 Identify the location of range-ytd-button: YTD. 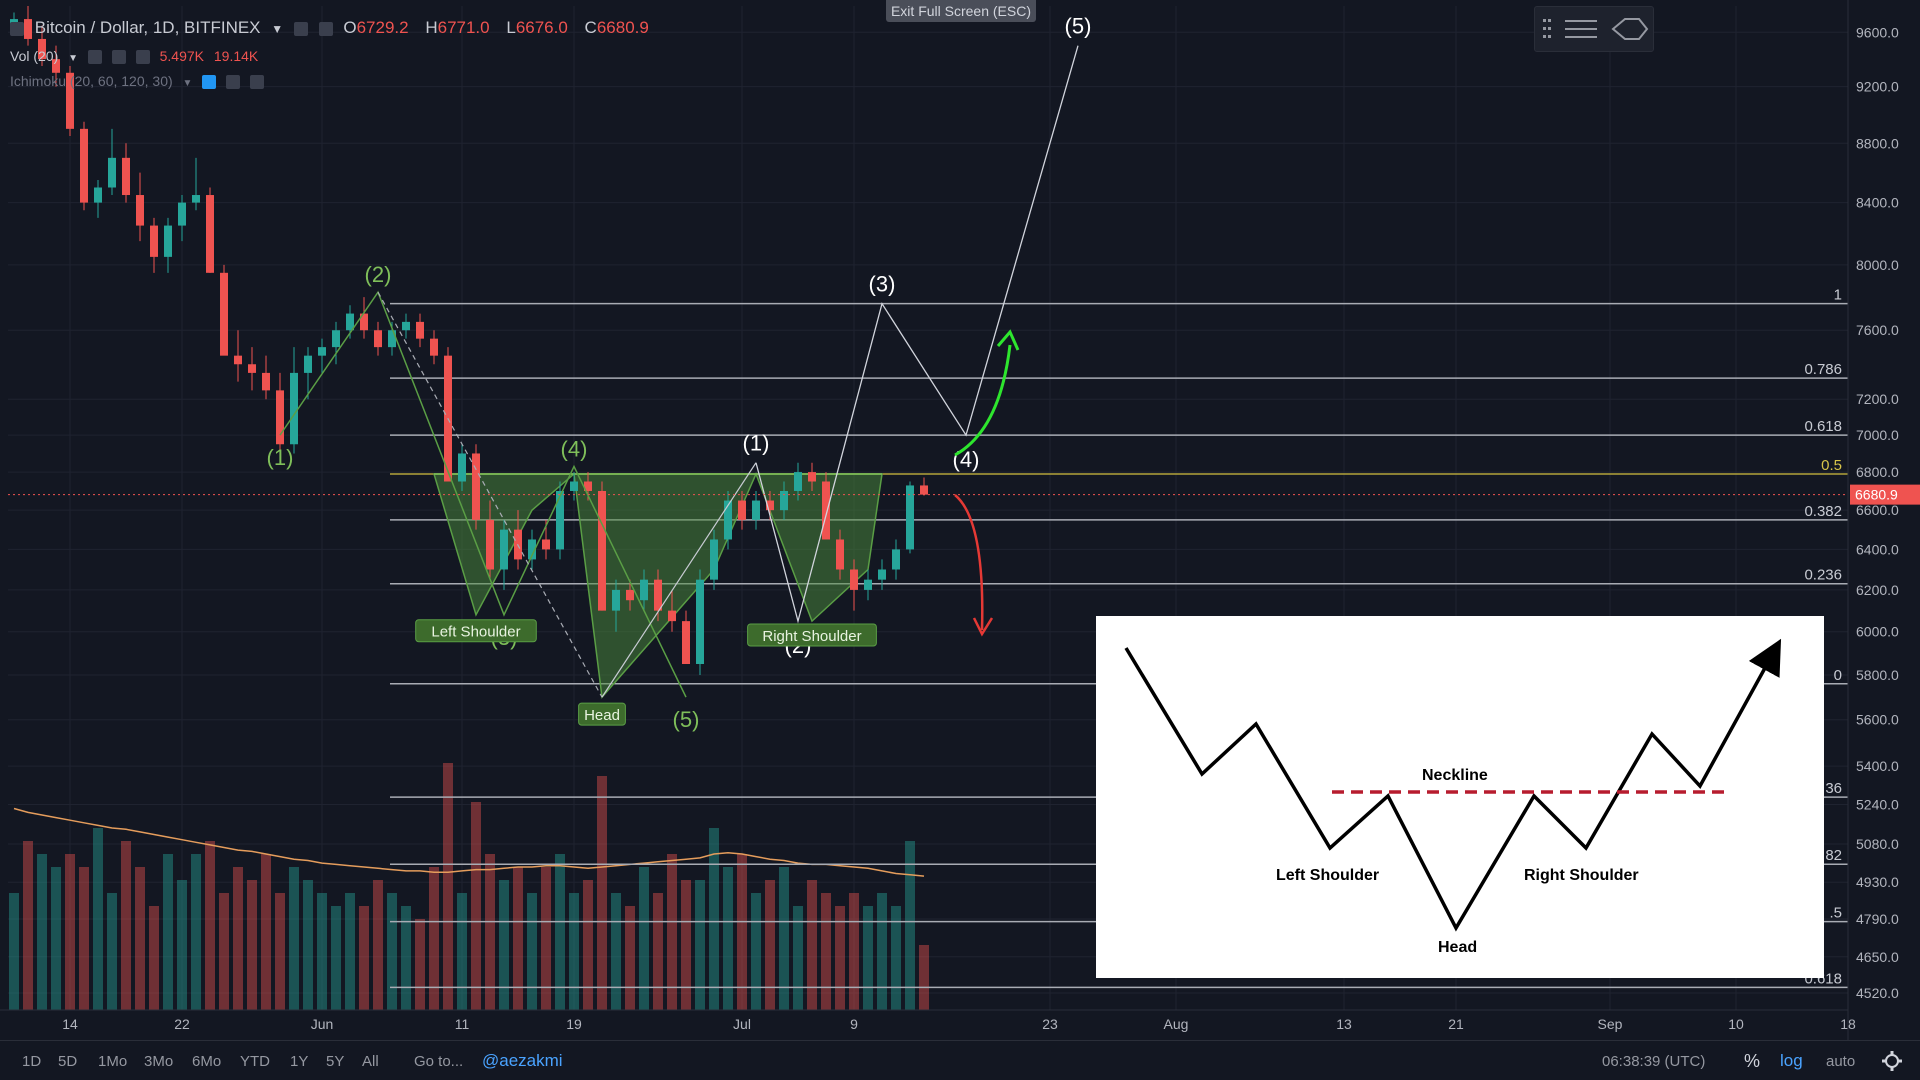
(255, 1061).